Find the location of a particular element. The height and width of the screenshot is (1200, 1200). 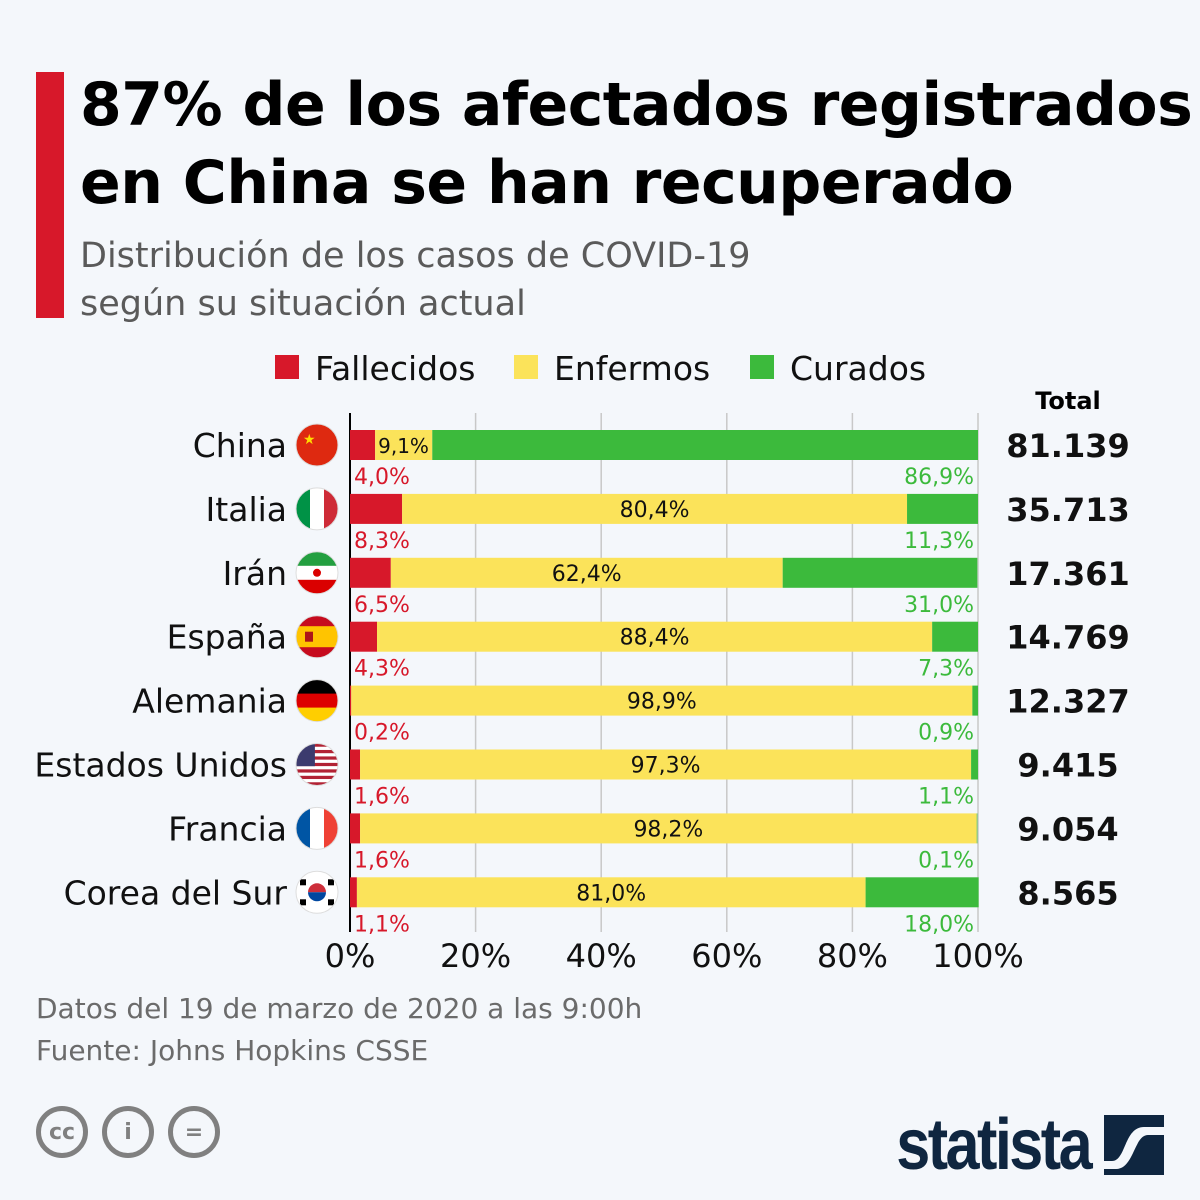

france-flag-icon is located at coordinates (317, 828).